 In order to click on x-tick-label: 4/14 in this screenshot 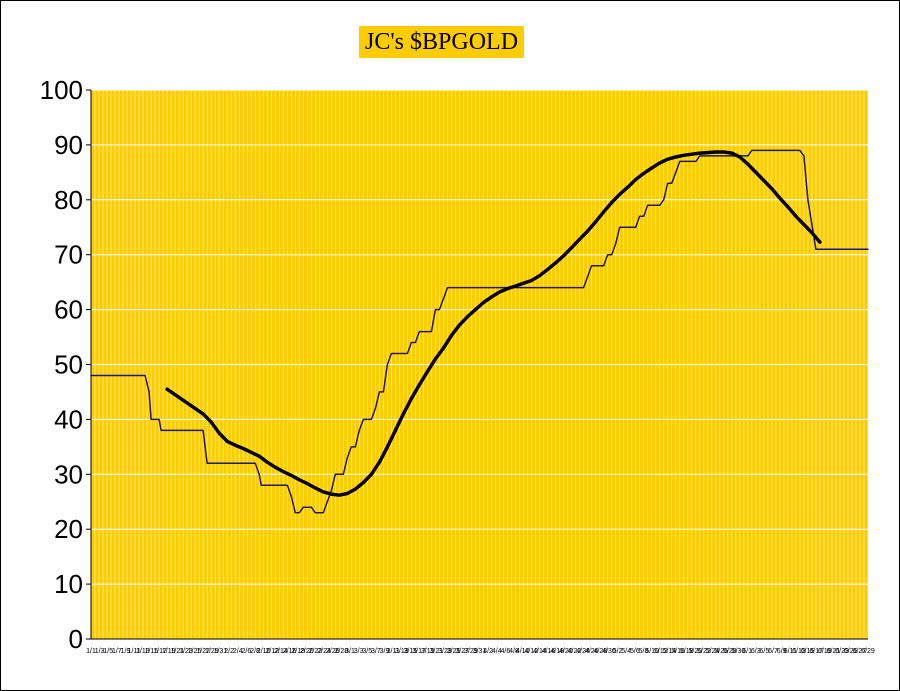, I will do `click(540, 651)`.